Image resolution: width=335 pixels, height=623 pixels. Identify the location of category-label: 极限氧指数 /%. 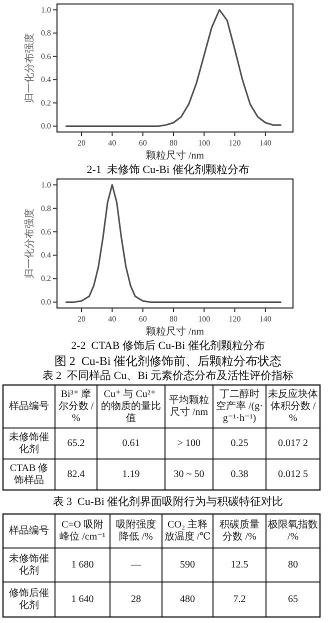
(292, 530).